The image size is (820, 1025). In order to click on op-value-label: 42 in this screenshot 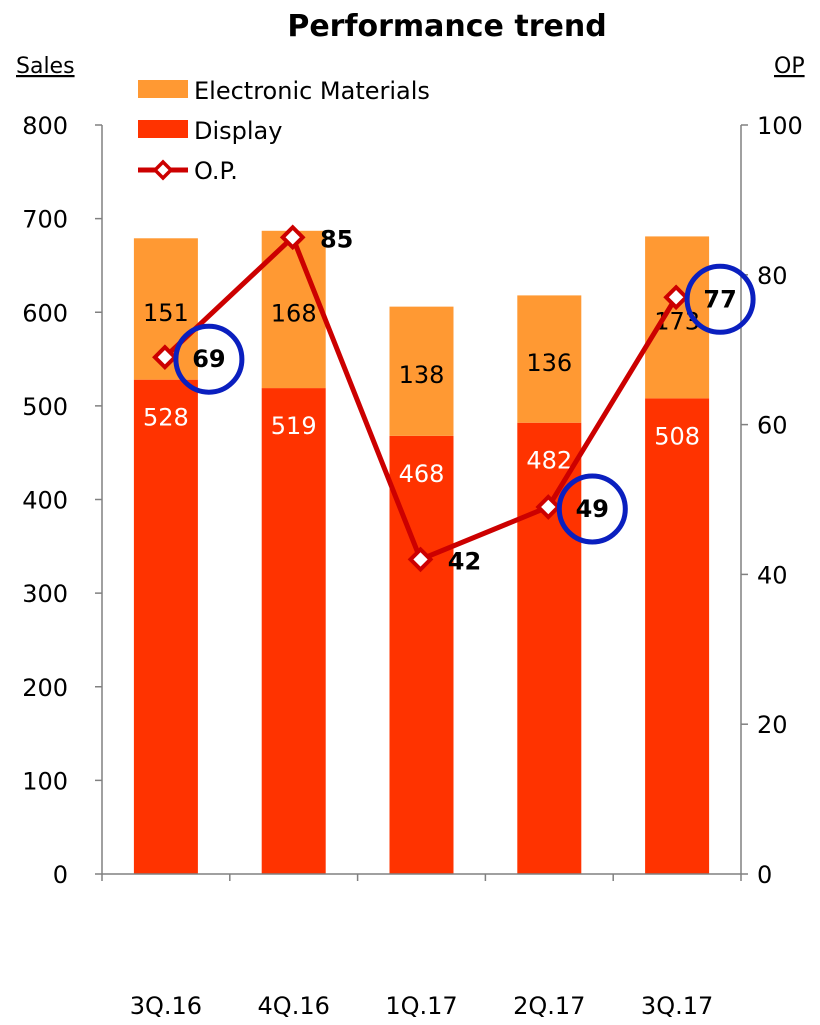, I will do `click(464, 561)`.